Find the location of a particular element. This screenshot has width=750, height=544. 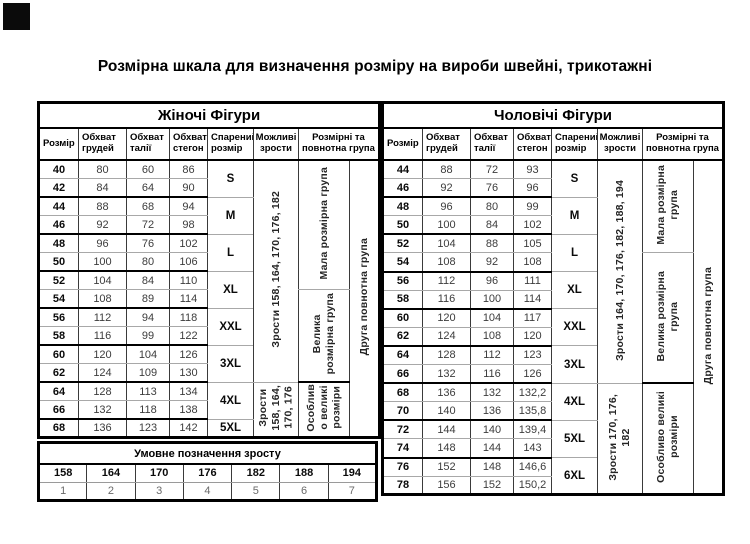

table-row: 76 152 148 146,6 6XL is located at coordinates (553, 476).